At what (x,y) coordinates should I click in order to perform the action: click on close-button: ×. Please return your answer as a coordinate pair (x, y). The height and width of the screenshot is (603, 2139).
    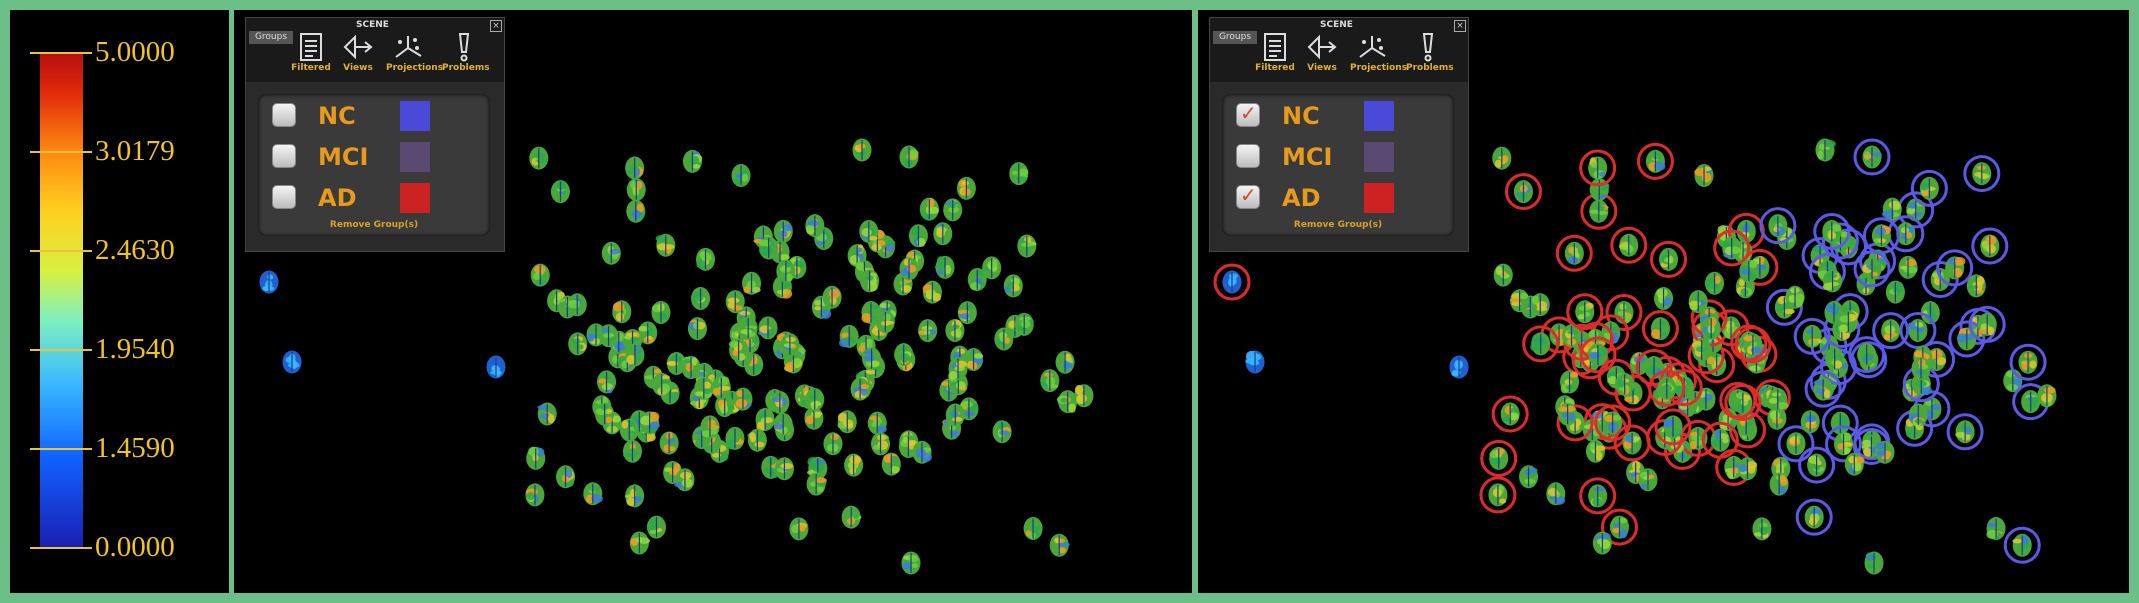
    Looking at the image, I should click on (1460, 26).